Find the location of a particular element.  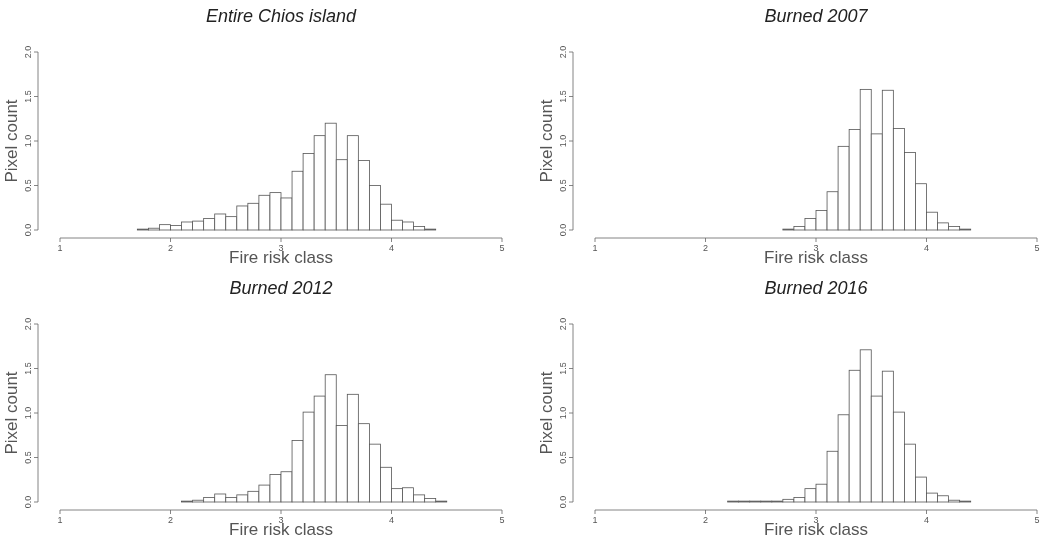

chart-title: Burned 2012 is located at coordinates (281, 288).